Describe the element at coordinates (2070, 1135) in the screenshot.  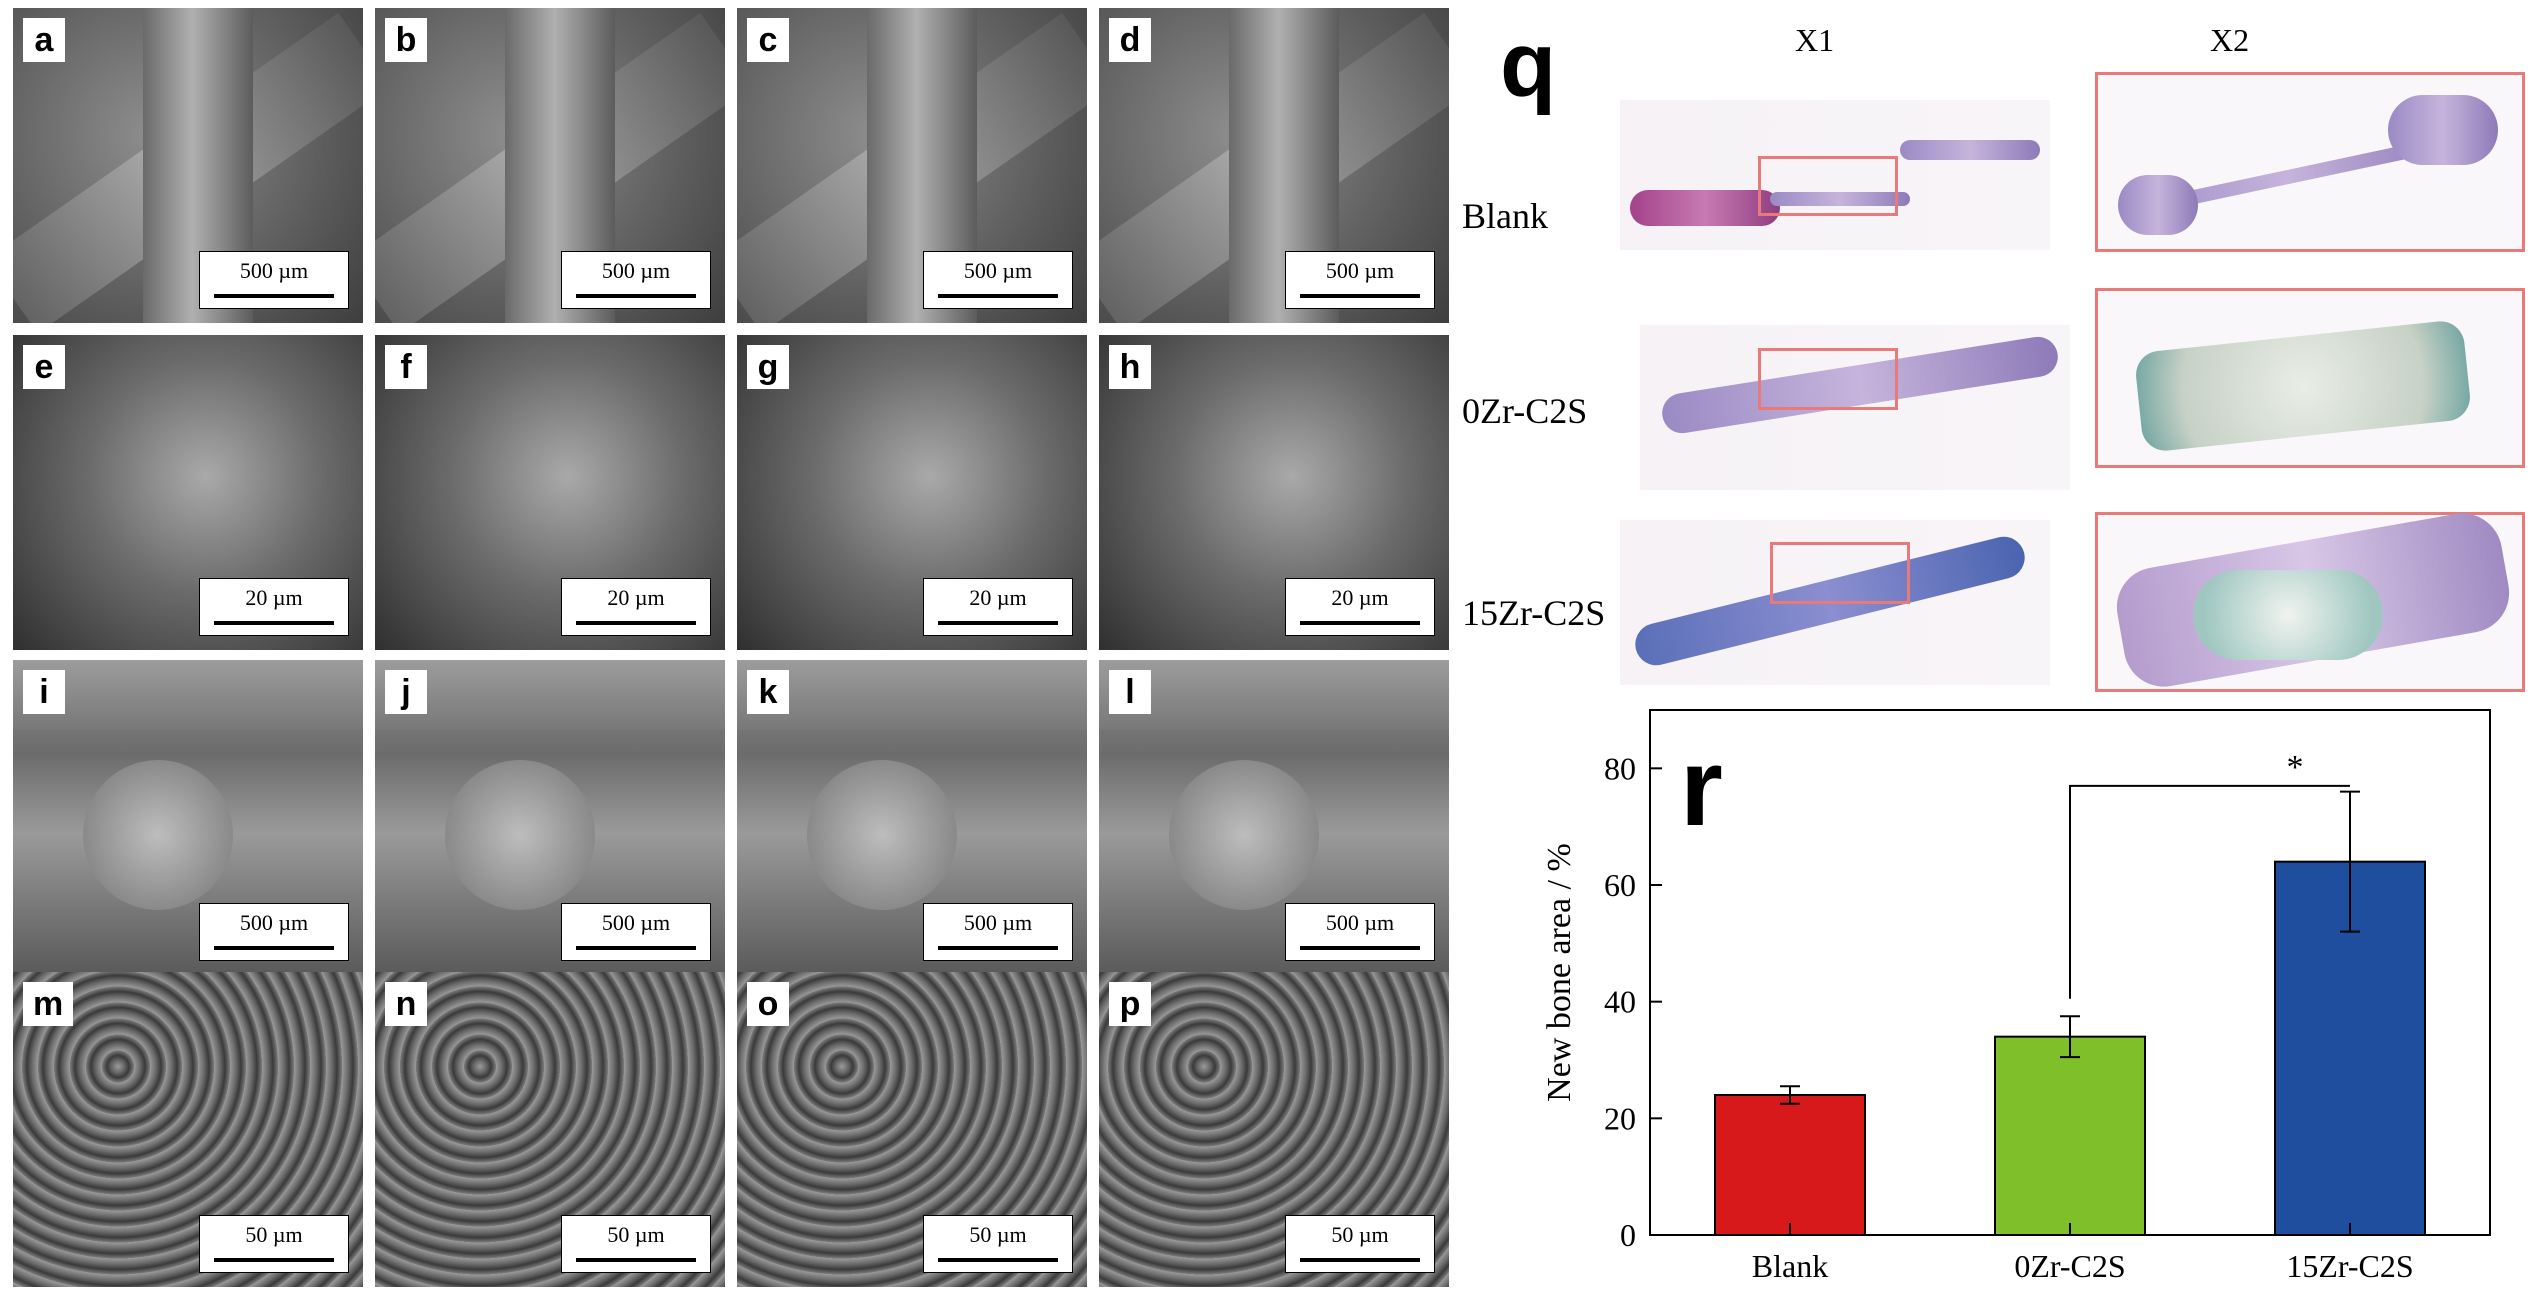
I see `bar-0Zr-C2S` at that location.